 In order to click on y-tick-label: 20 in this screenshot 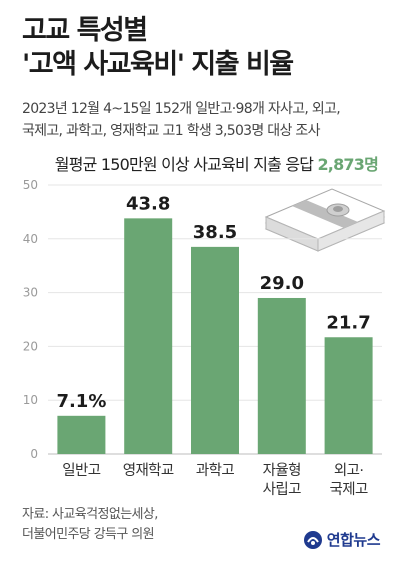, I will do `click(30, 346)`.